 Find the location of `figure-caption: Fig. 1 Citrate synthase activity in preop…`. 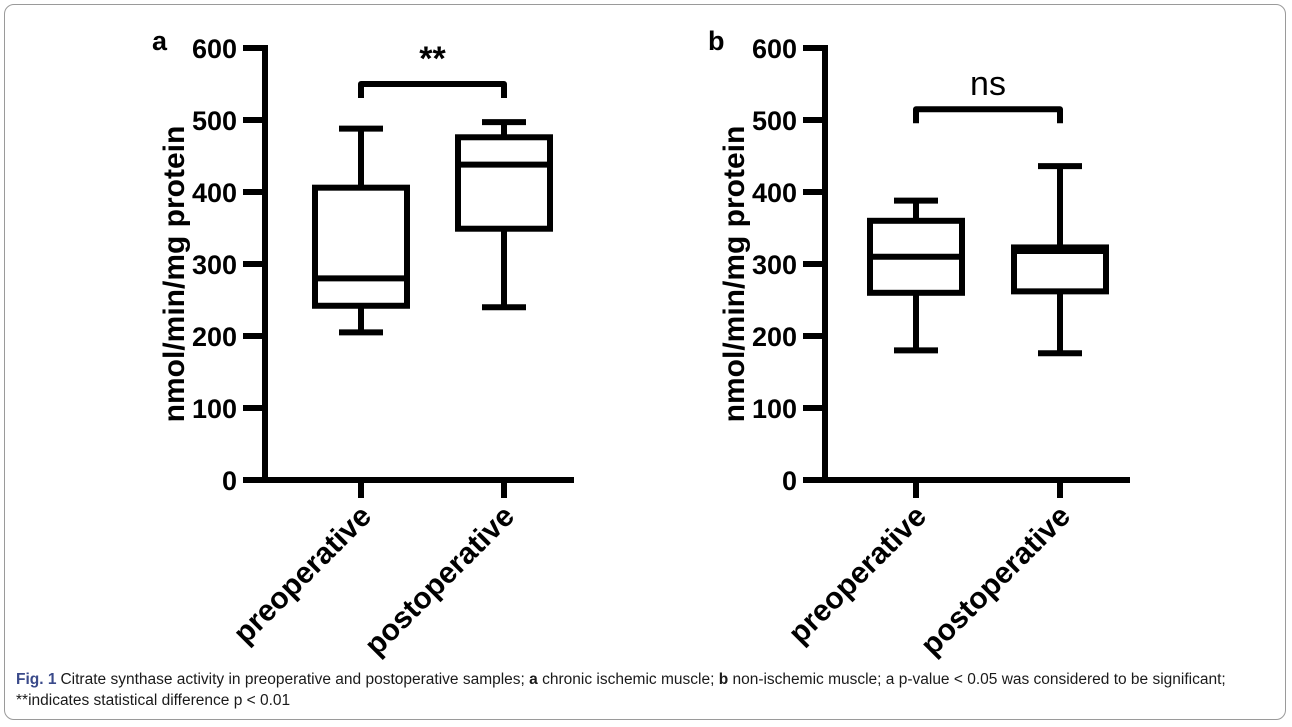

figure-caption: Fig. 1 Citrate synthase activity in preop… is located at coordinates (647, 690).